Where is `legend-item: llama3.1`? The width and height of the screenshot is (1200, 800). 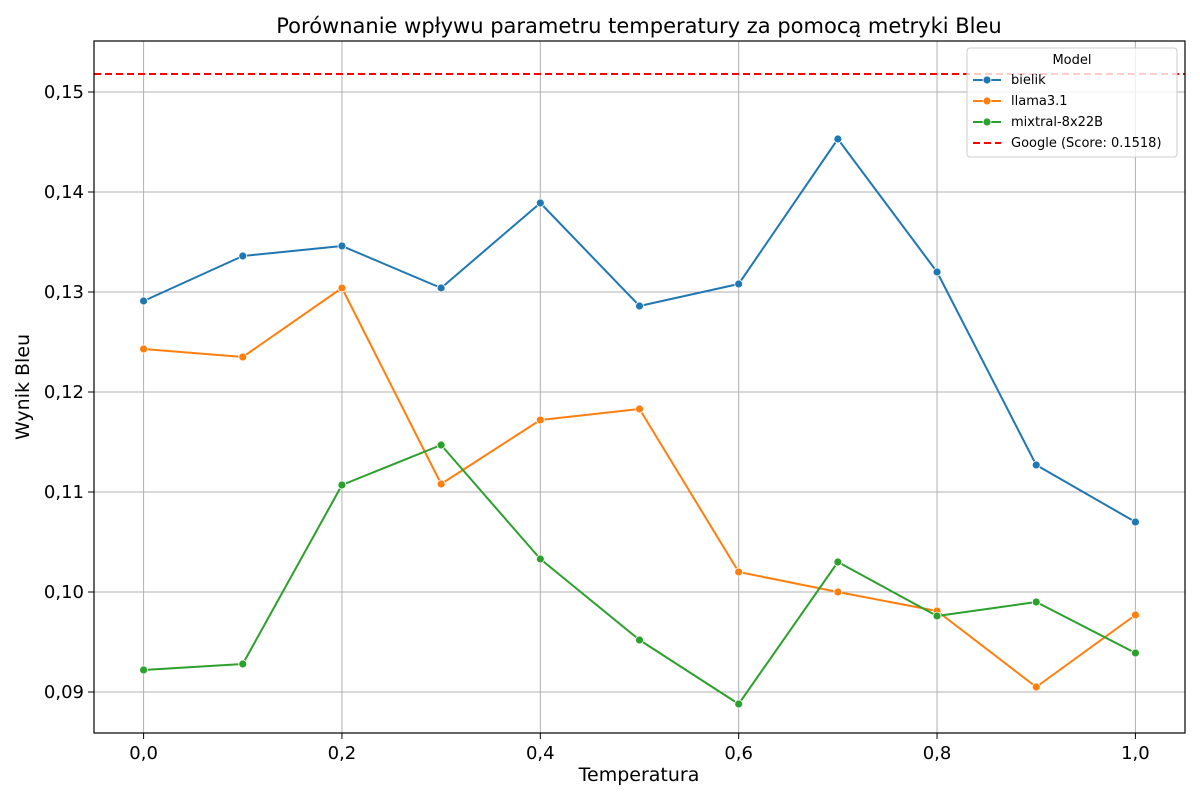
legend-item: llama3.1 is located at coordinates (1020, 101).